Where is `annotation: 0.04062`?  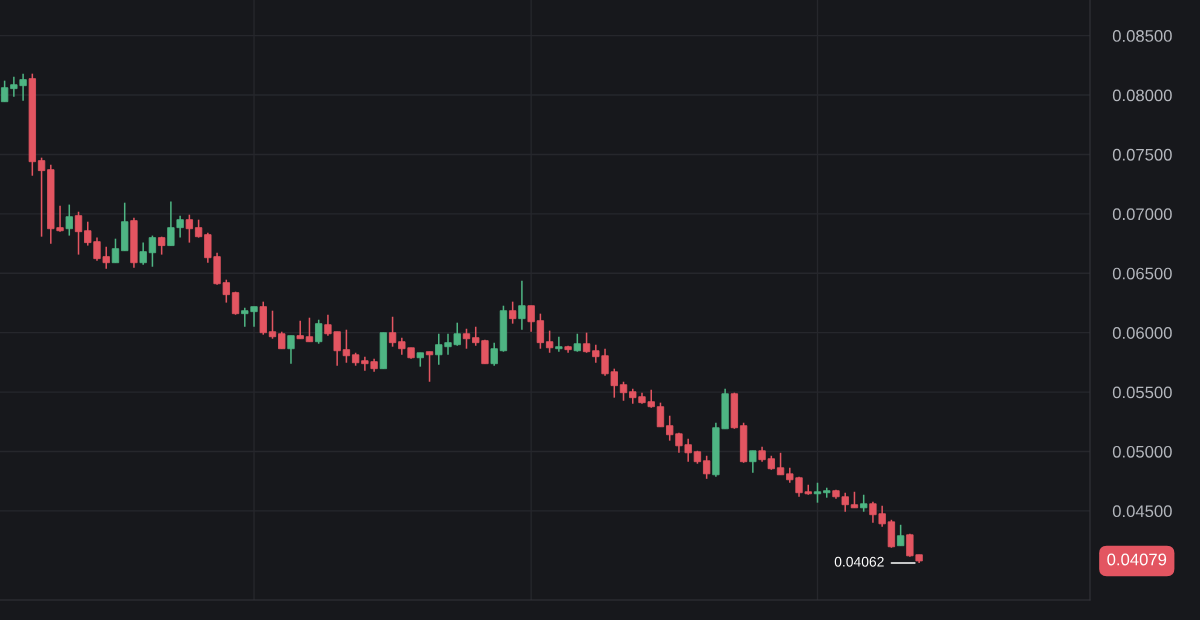 annotation: 0.04062 is located at coordinates (859, 561).